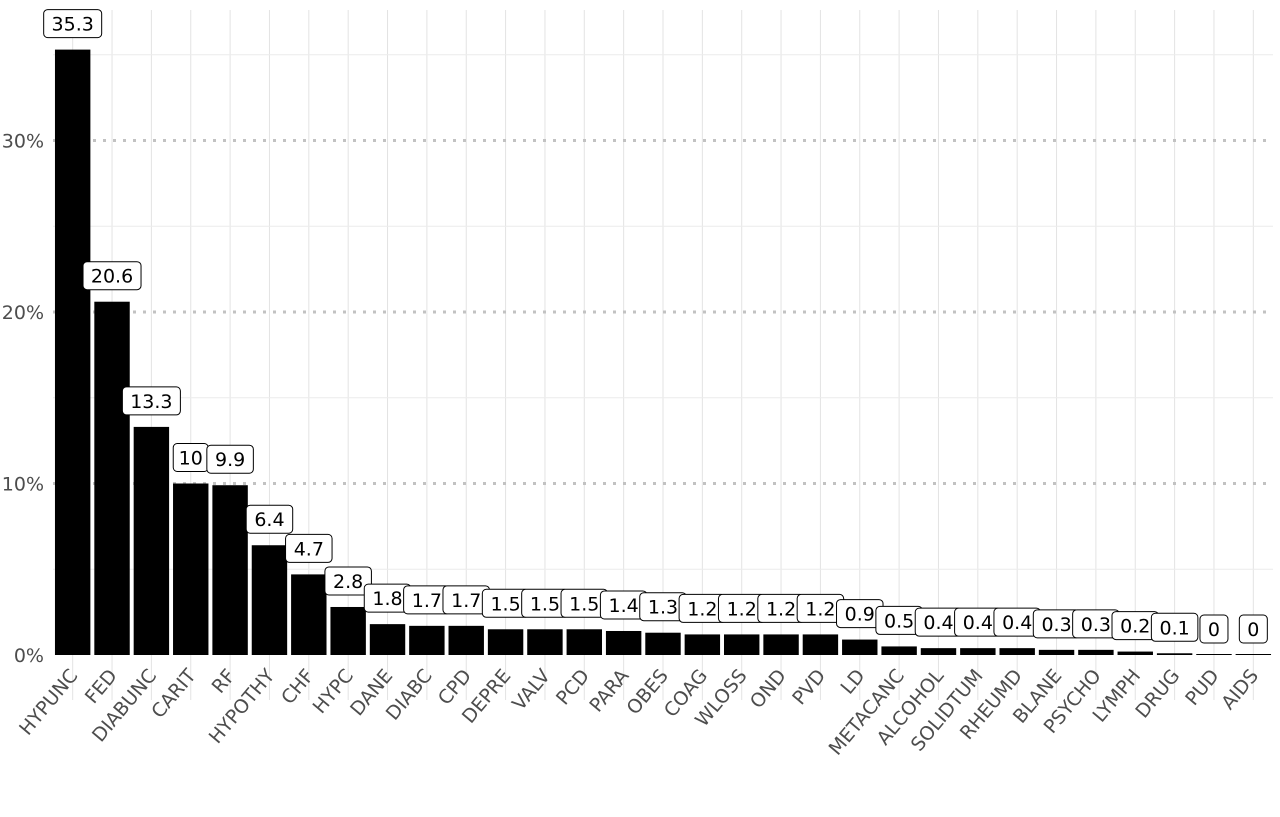 Image resolution: width=1280 pixels, height=817 pixels. I want to click on x-tick-label: OND, so click(768, 689).